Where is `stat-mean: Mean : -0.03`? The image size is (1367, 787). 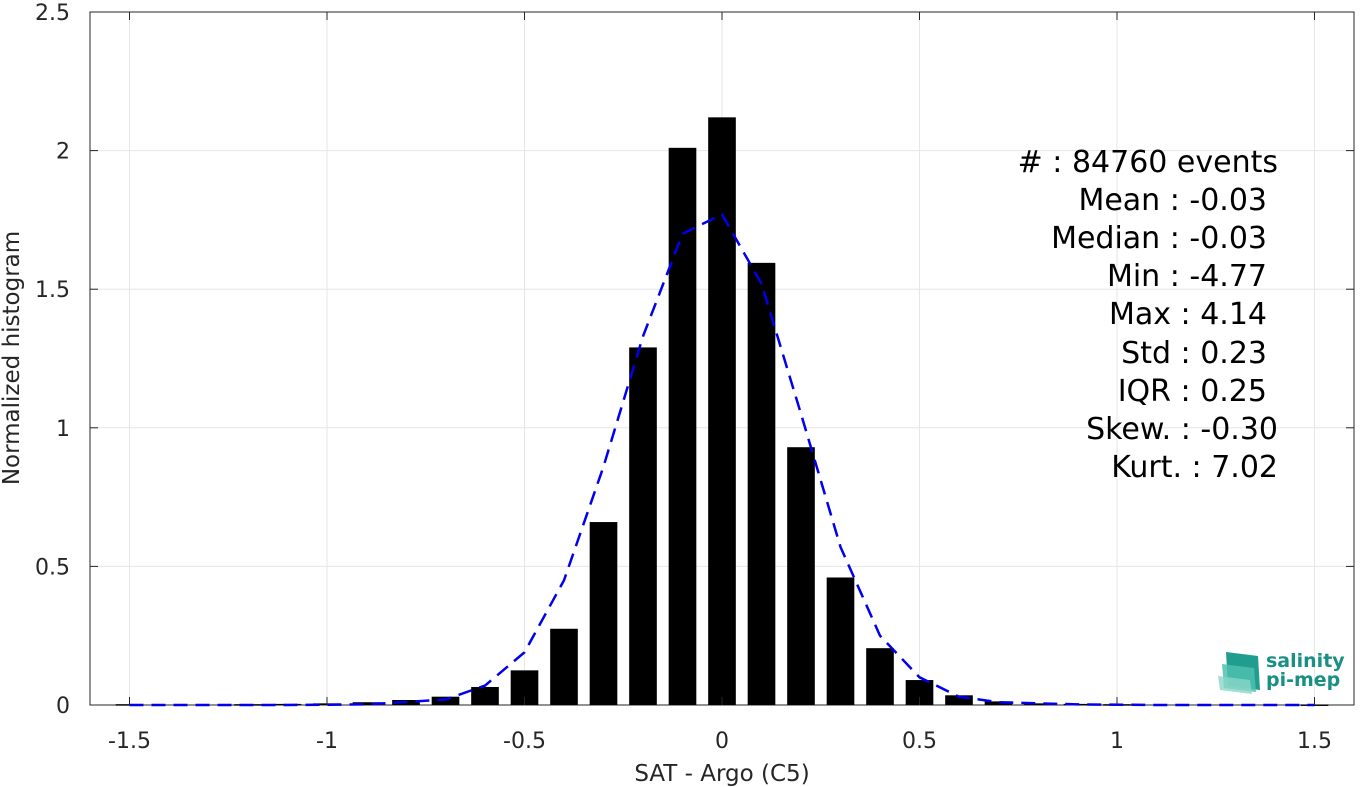
stat-mean: Mean : -0.03 is located at coordinates (1172, 200).